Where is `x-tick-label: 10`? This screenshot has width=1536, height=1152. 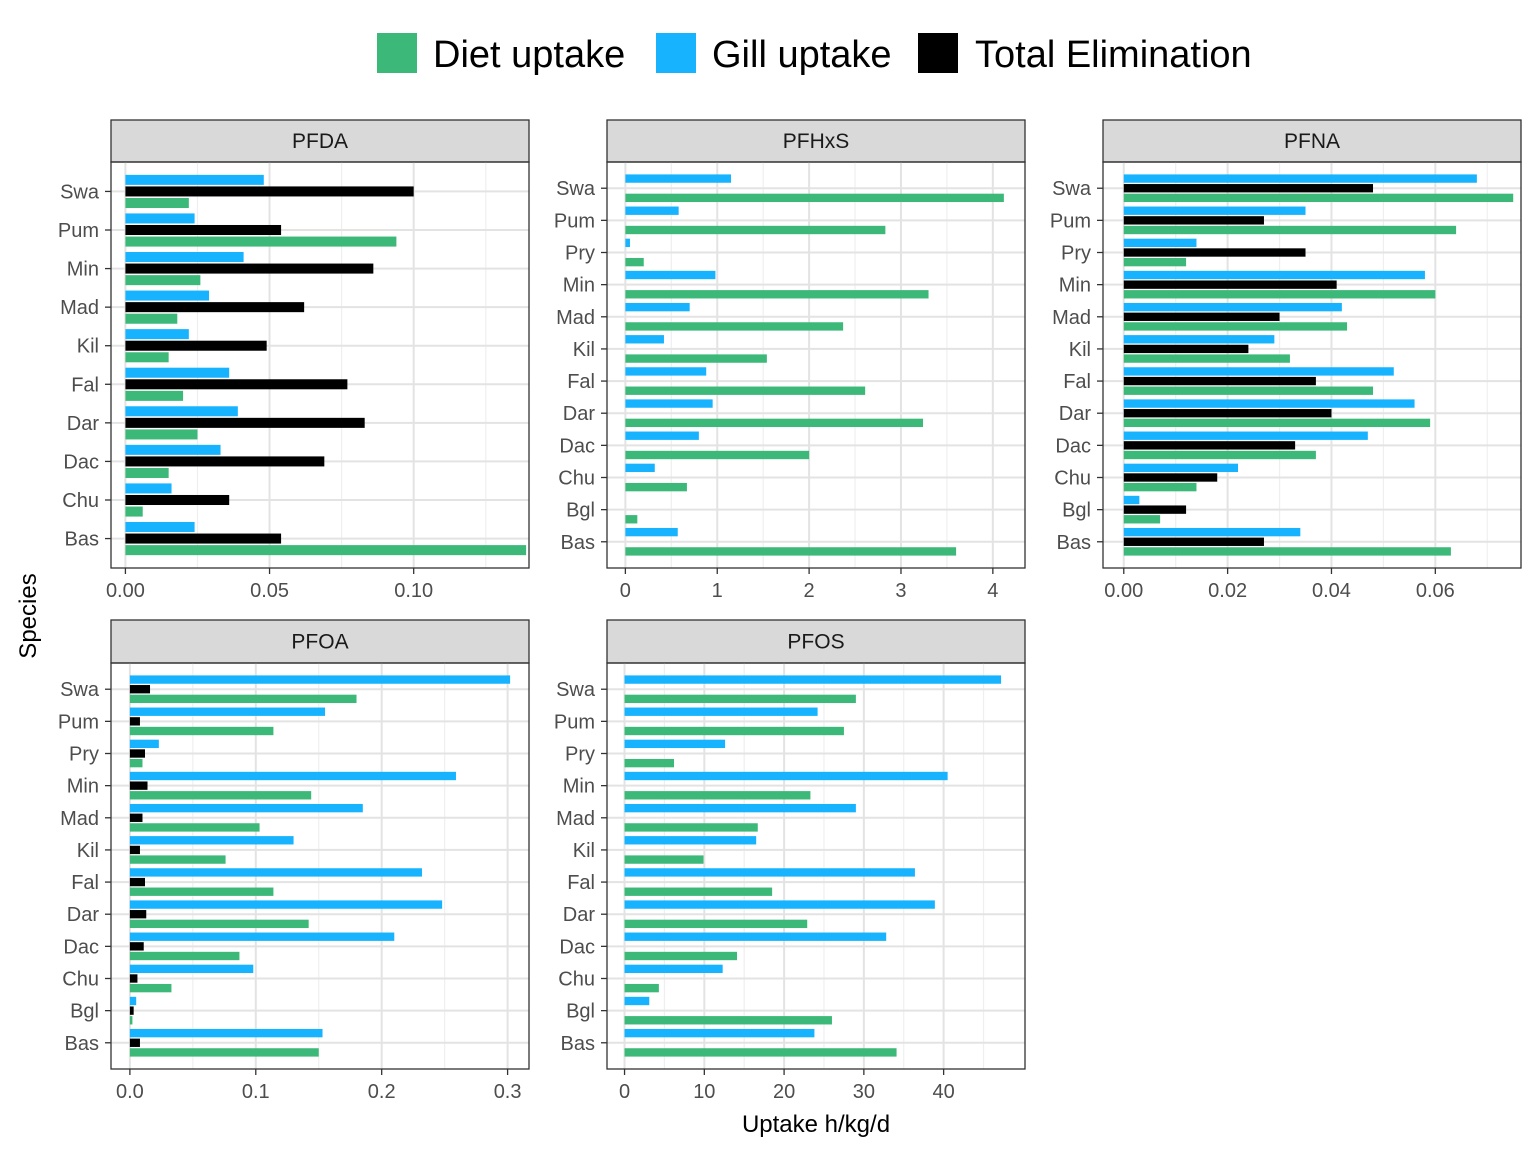
x-tick-label: 10 is located at coordinates (704, 1092).